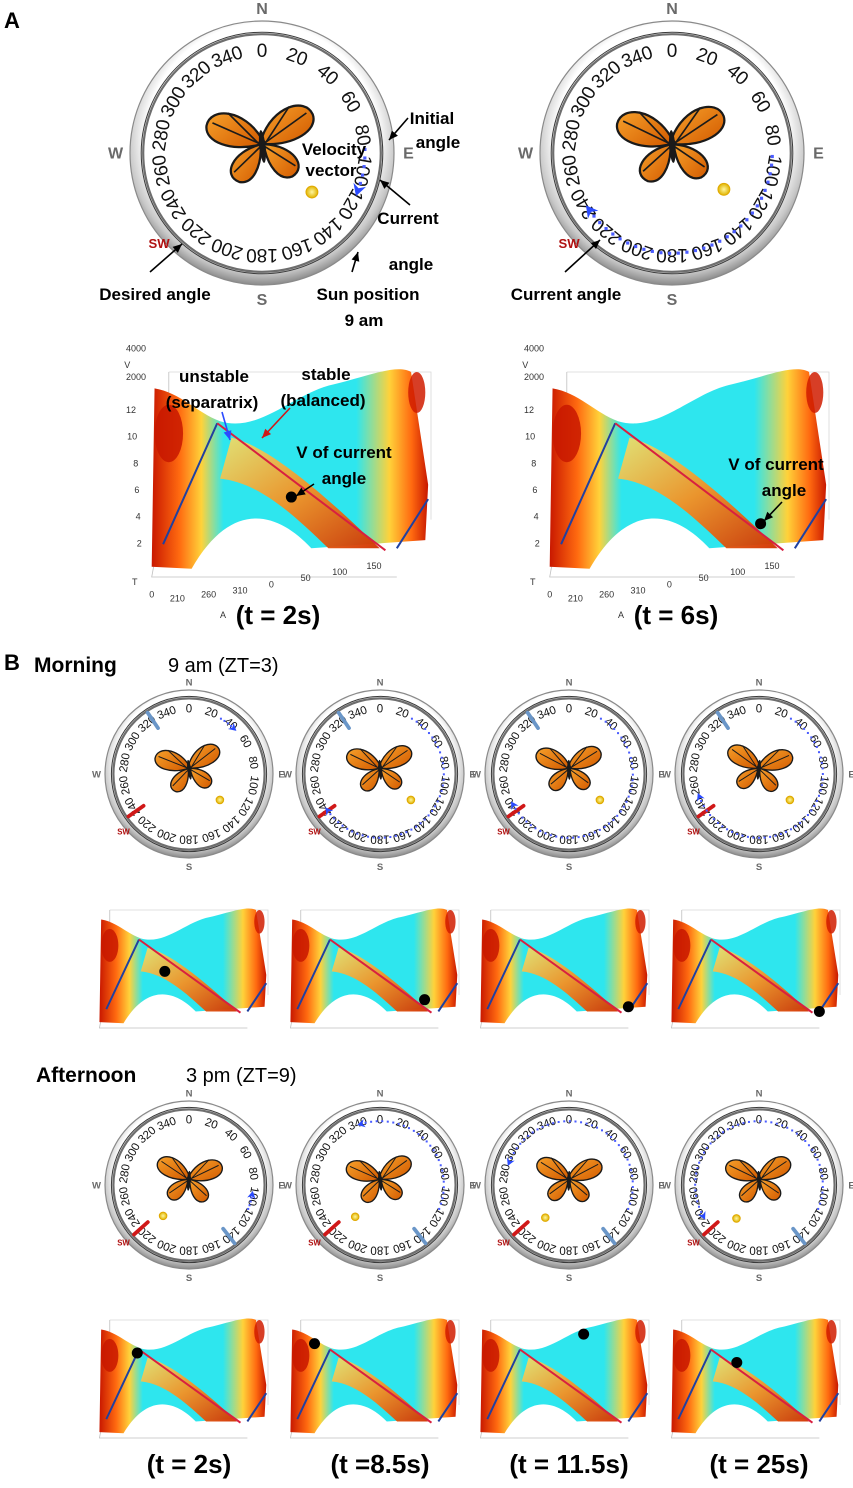  What do you see at coordinates (701, 1215) in the screenshot?
I see `velocity-arrow-icon` at bounding box center [701, 1215].